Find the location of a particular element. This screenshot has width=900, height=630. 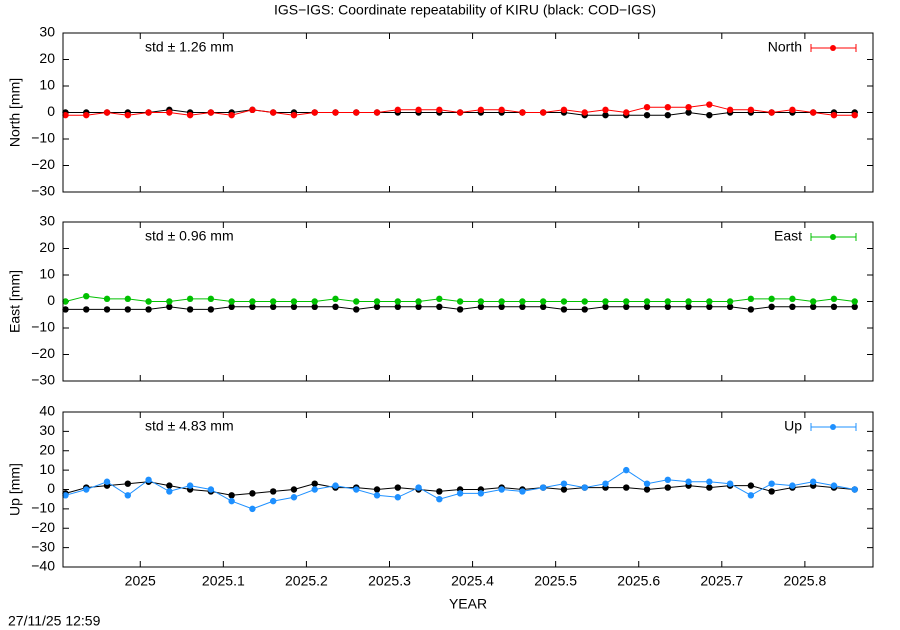

y-axis-label: Up [mm] is located at coordinates (15, 489).